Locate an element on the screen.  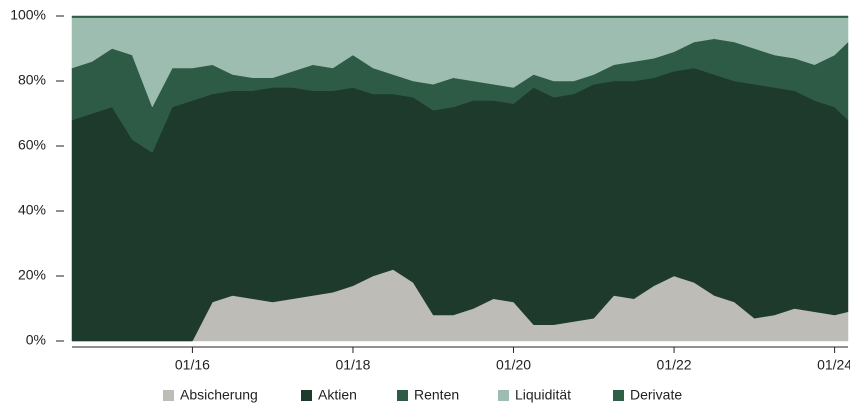
area is located at coordinates (460, 16).